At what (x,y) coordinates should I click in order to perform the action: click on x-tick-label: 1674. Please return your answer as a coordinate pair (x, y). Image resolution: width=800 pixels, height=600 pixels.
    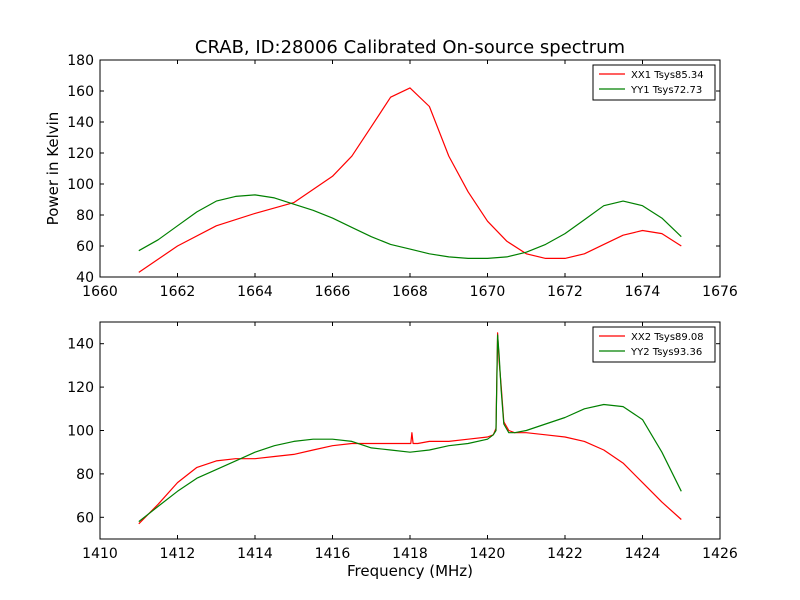
    Looking at the image, I should click on (643, 292).